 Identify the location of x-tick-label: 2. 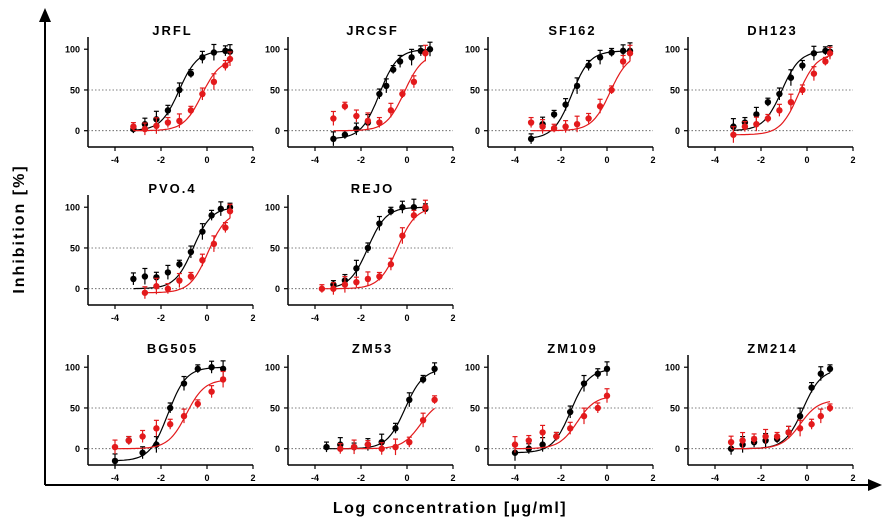
(852, 160).